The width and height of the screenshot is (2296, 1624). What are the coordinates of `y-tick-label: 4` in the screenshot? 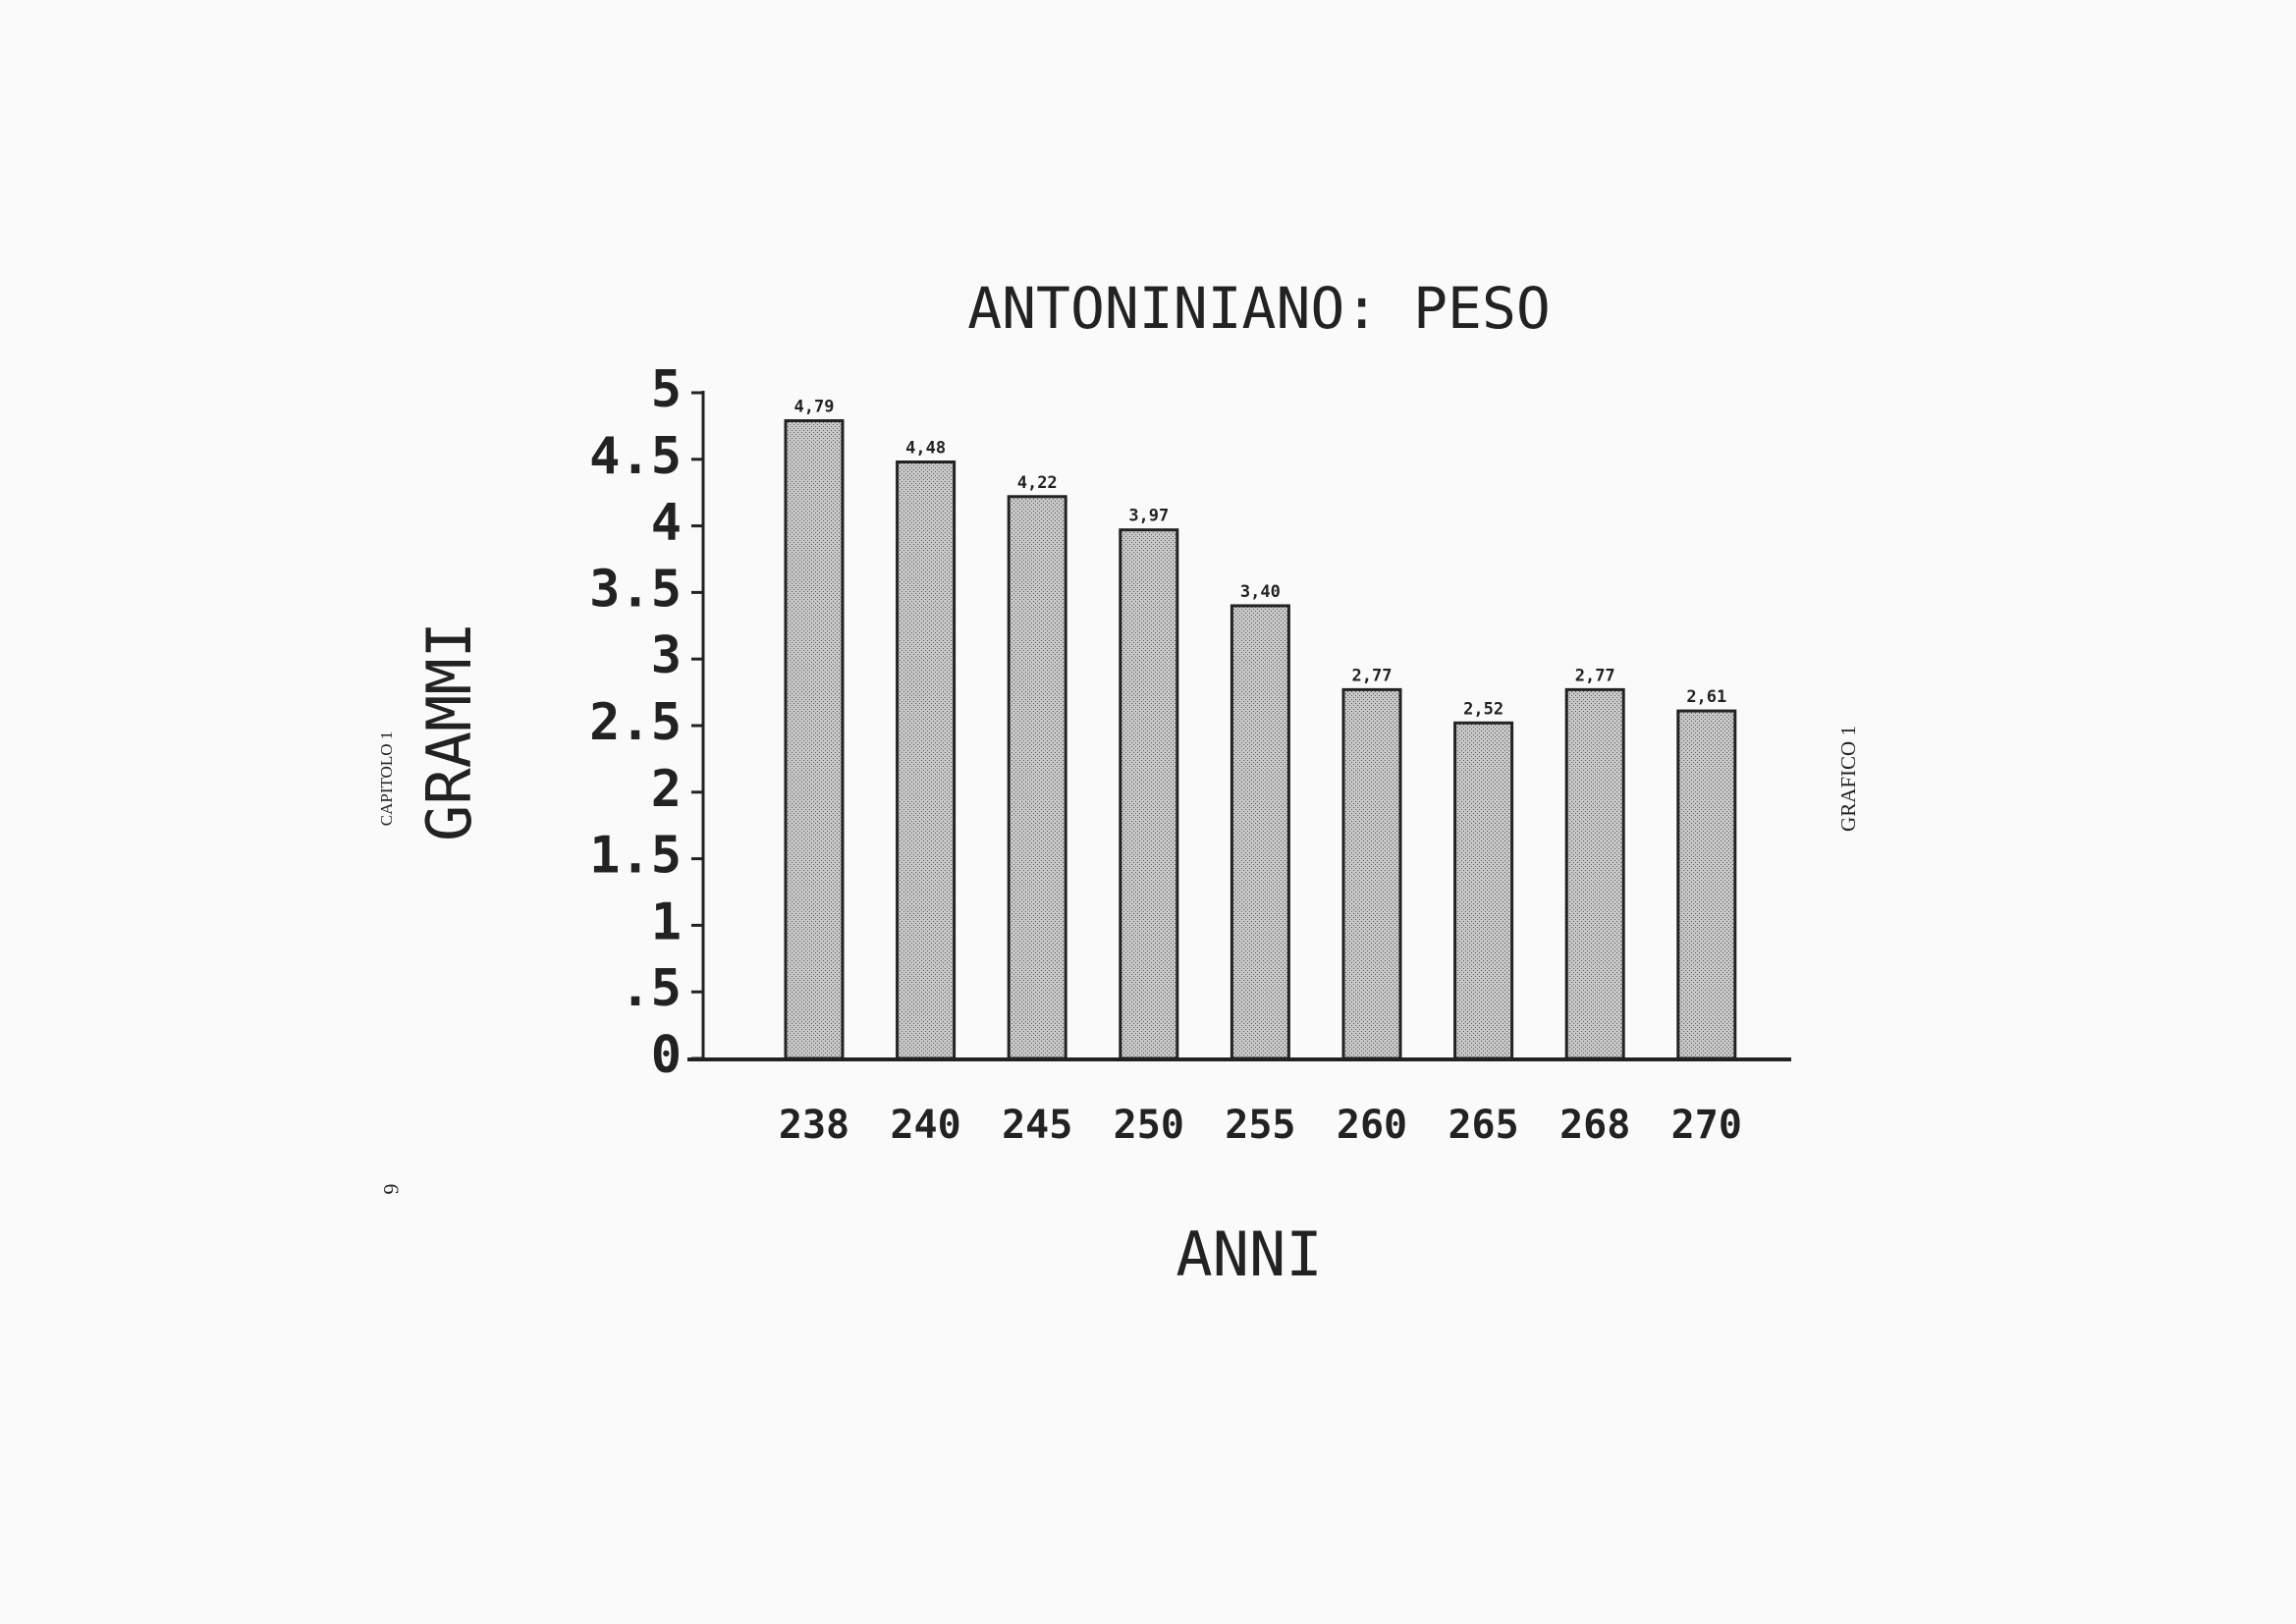 It's located at (666, 523).